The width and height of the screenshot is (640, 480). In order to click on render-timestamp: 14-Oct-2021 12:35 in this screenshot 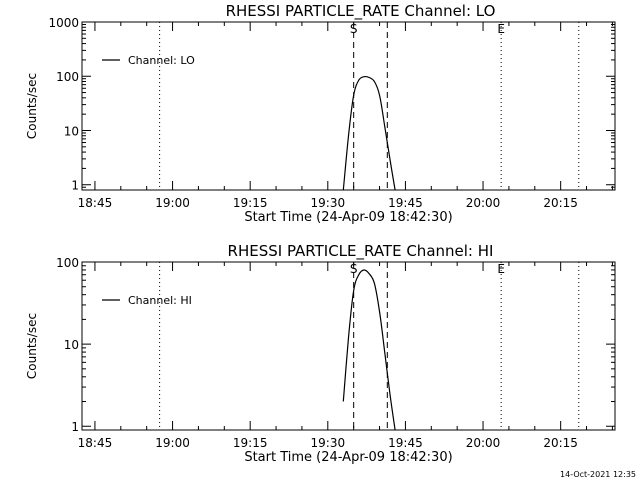, I will do `click(598, 474)`.